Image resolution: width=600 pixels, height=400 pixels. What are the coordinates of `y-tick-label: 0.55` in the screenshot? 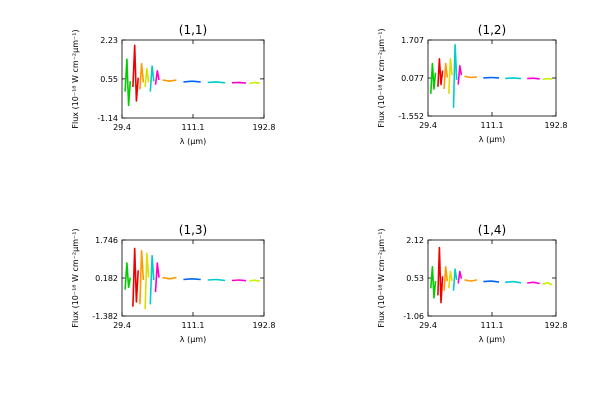 It's located at (109, 79).